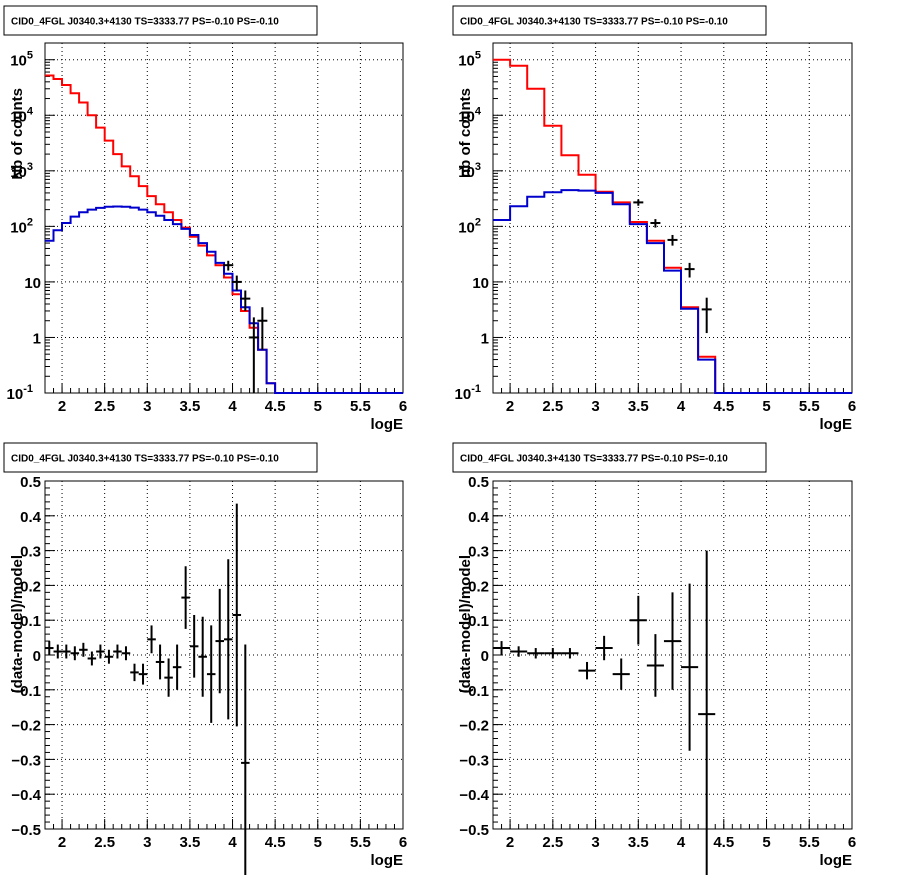 Image resolution: width=898 pixels, height=880 pixels. I want to click on y-axis-title: Nb of counts, so click(17, 134).